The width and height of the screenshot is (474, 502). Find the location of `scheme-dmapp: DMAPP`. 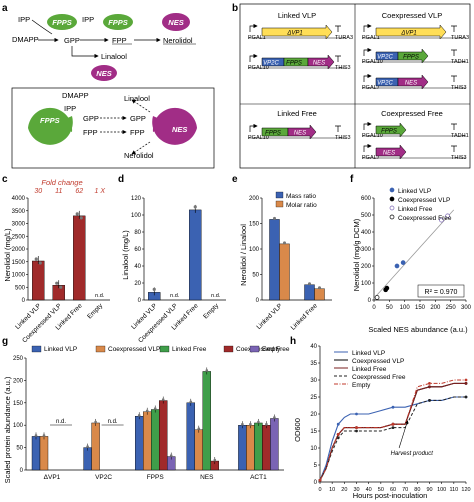

scheme-dmapp: DMAPP is located at coordinates (75, 95).